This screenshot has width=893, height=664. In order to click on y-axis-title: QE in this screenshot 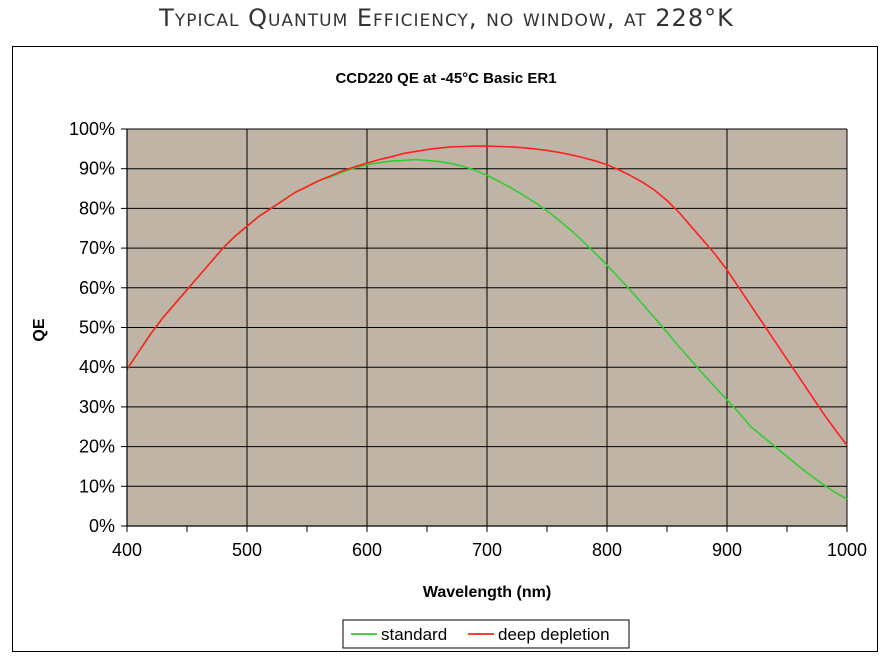, I will do `click(39, 329)`.